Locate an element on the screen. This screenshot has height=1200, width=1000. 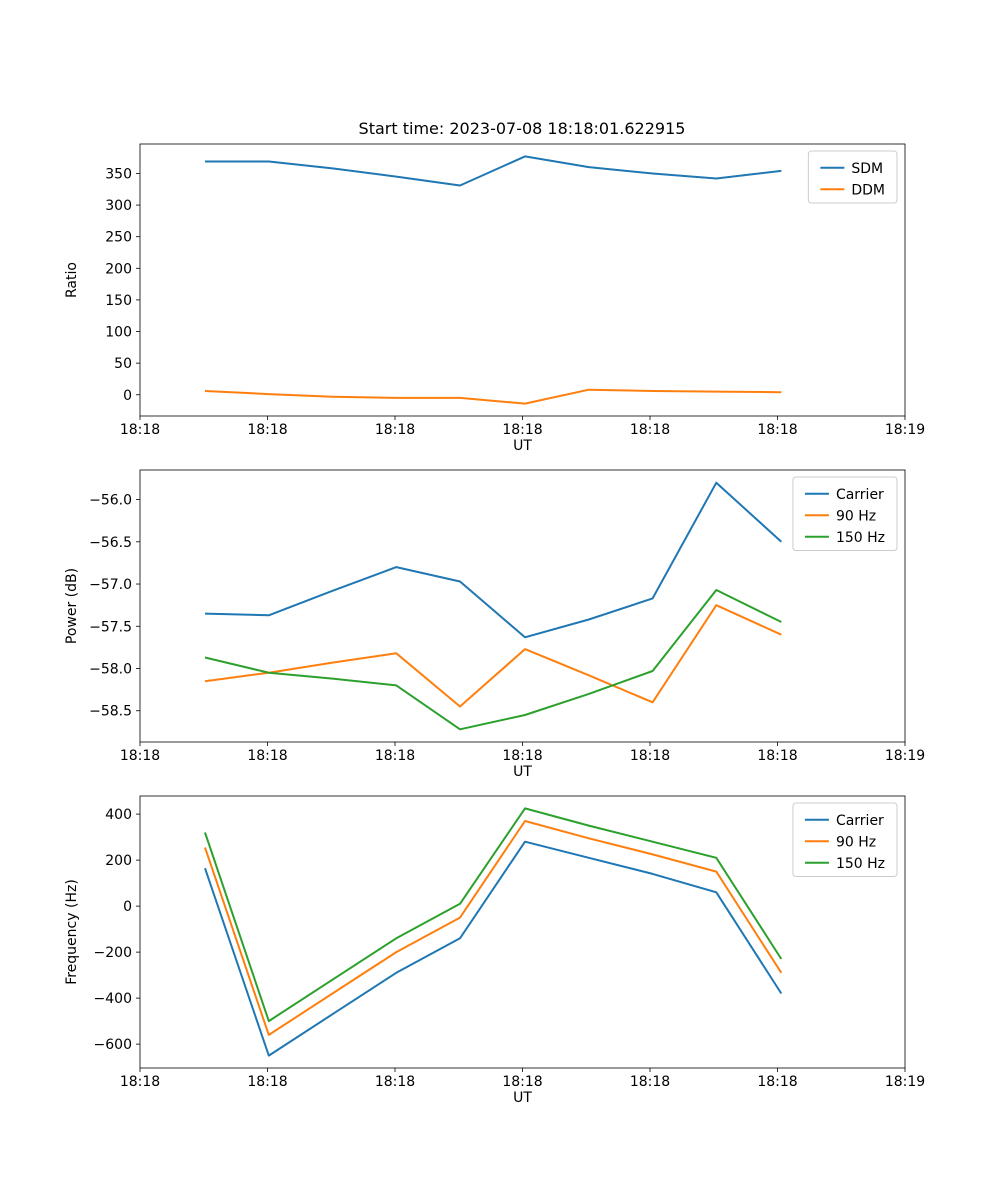
svg-text: −58.5 is located at coordinates (110, 712).